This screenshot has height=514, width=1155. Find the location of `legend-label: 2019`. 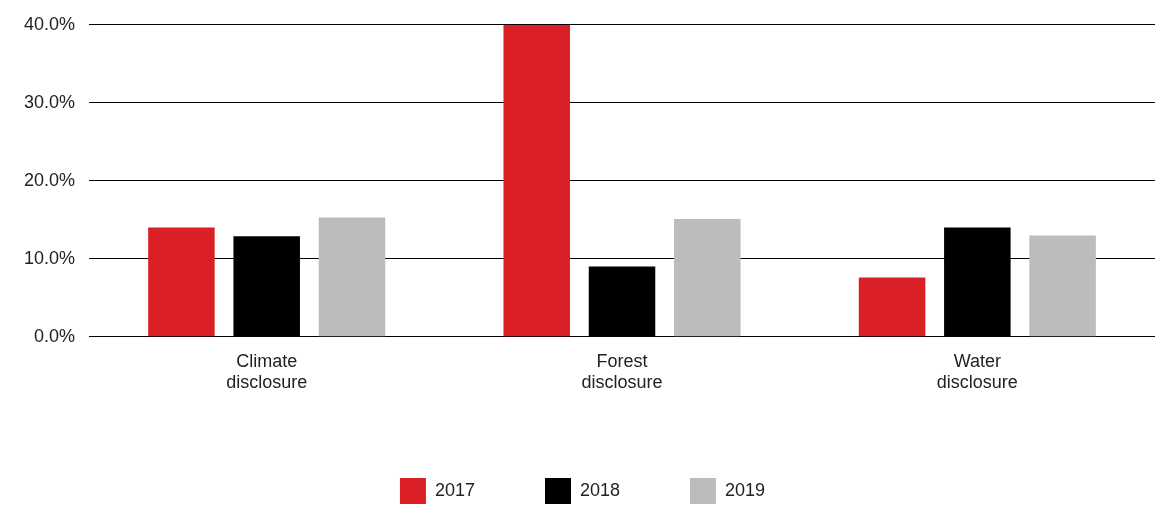

legend-label: 2019 is located at coordinates (745, 489).